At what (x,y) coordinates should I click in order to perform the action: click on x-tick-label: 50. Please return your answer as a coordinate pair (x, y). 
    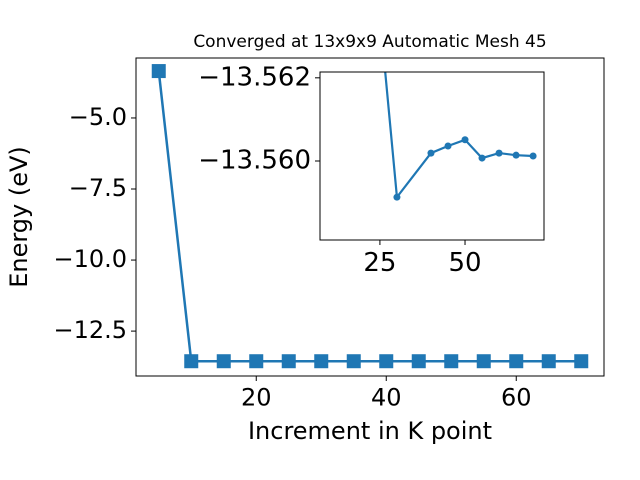
    Looking at the image, I should click on (464, 263).